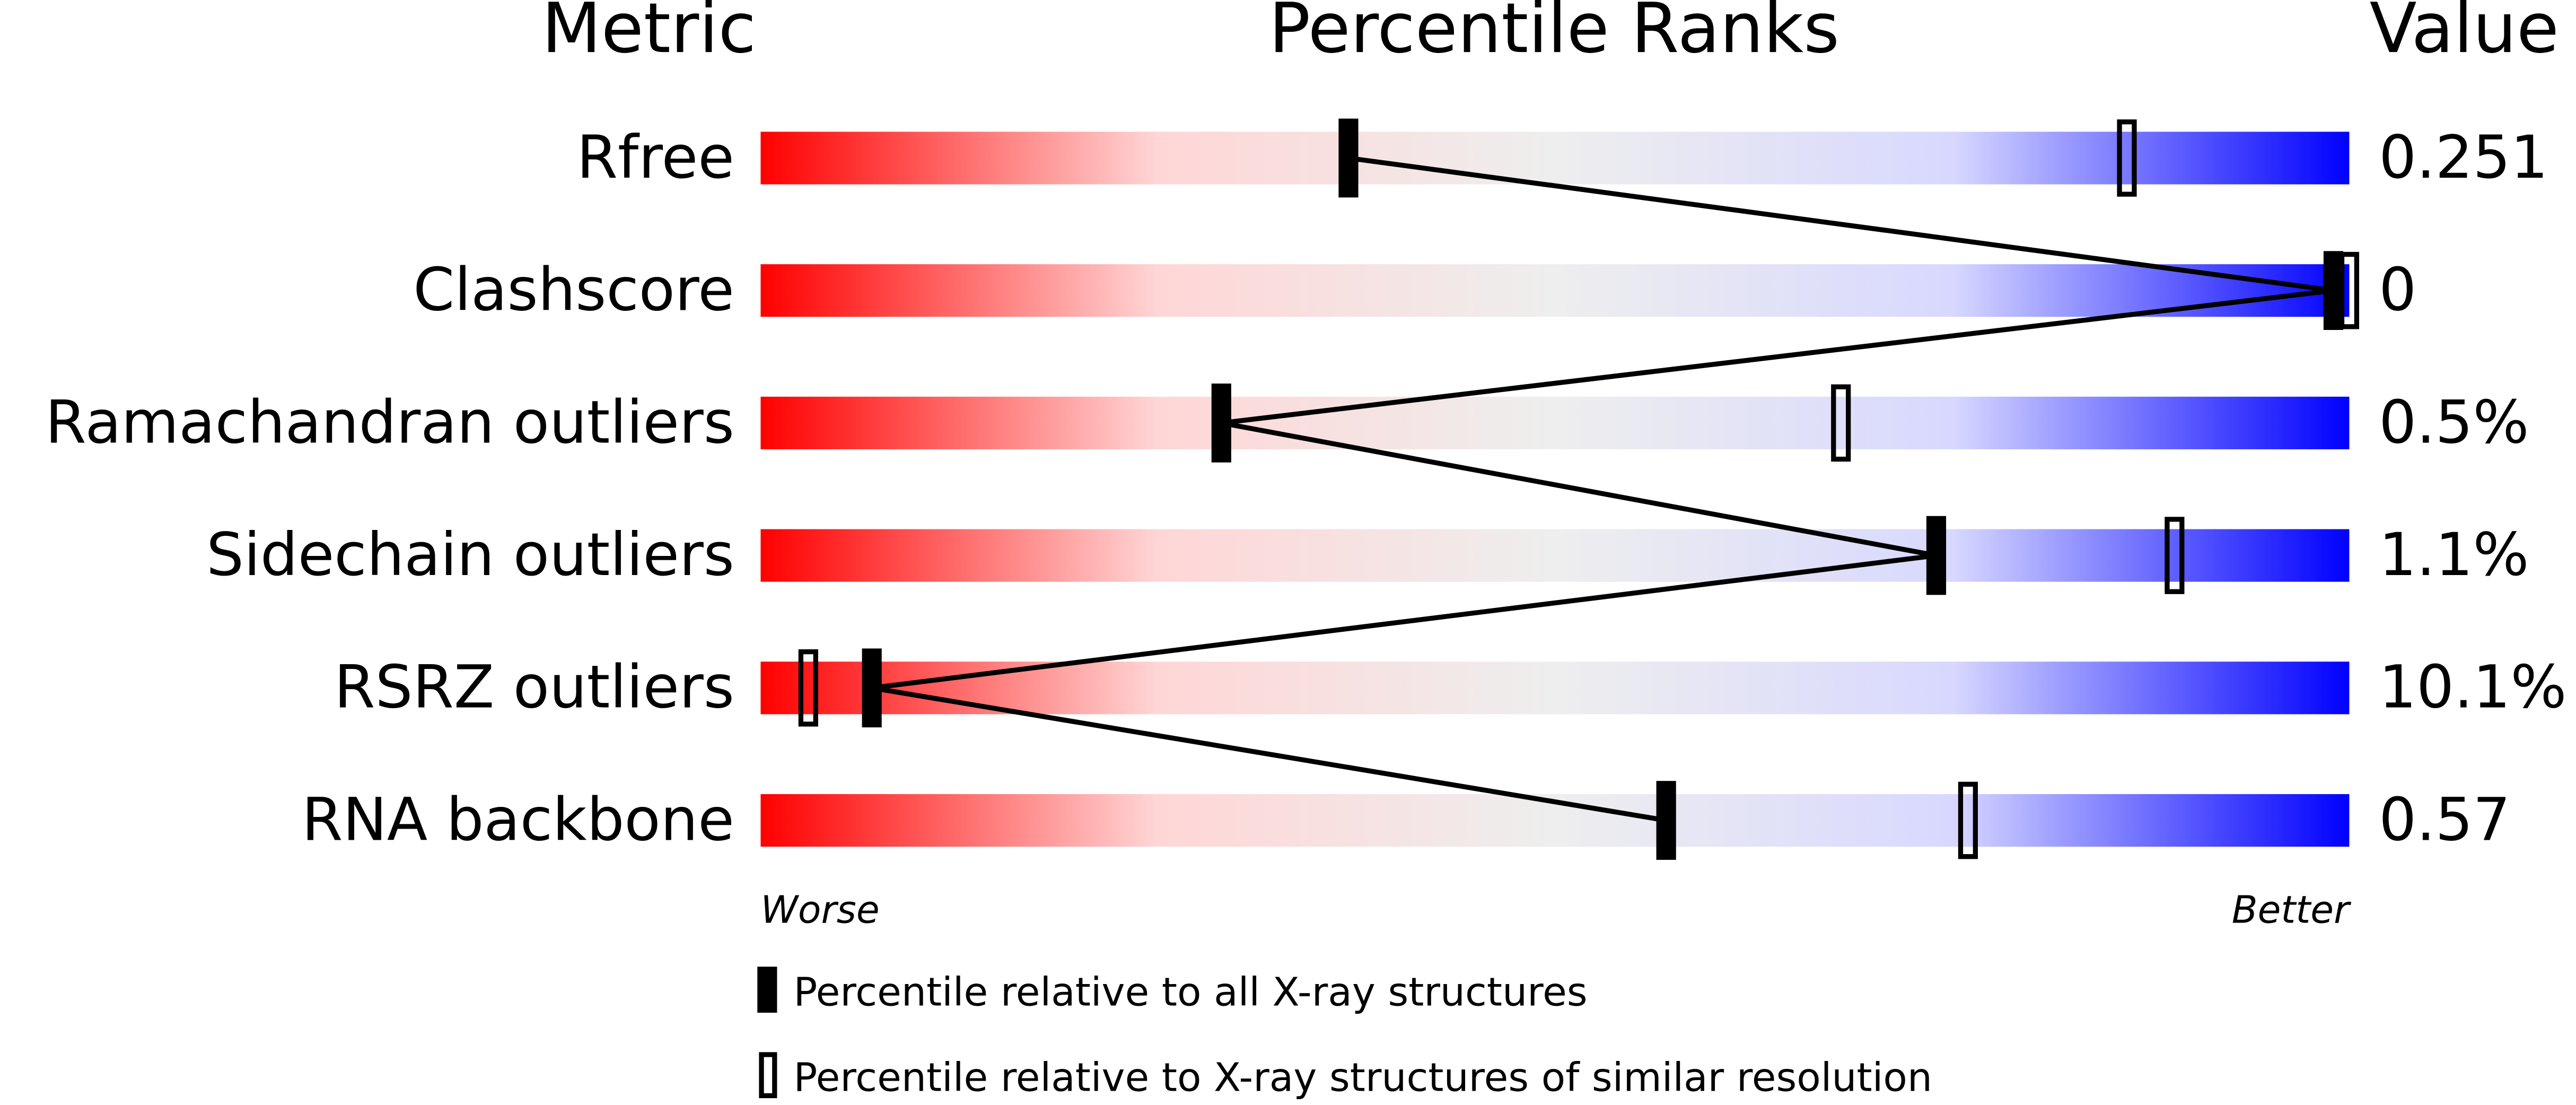 The height and width of the screenshot is (1105, 2576). I want to click on axis-end-worse: Worse, so click(819, 910).